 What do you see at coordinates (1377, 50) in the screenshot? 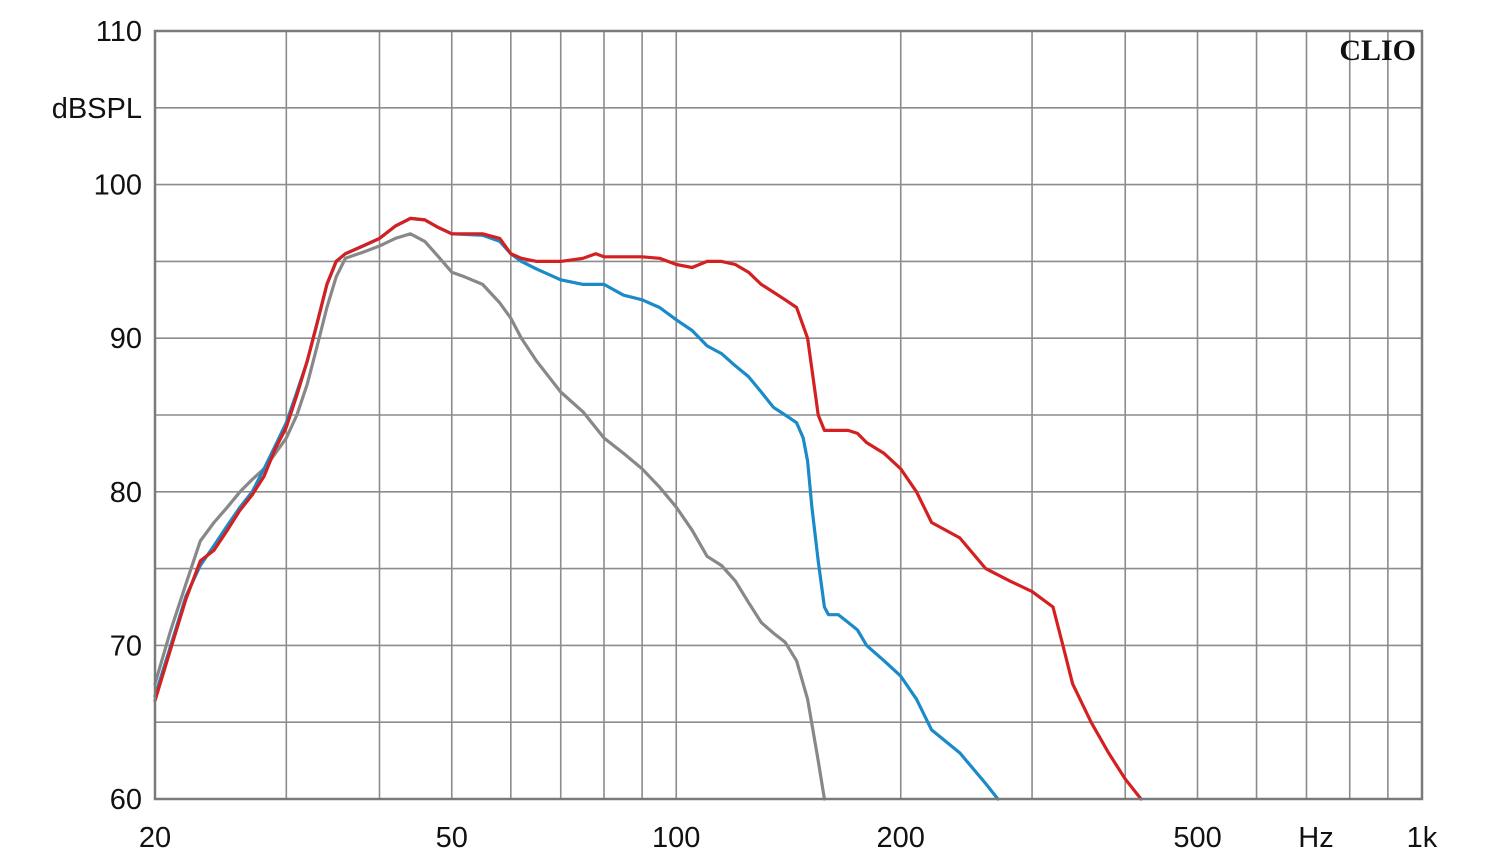
I see `brand-label: CLIO` at bounding box center [1377, 50].